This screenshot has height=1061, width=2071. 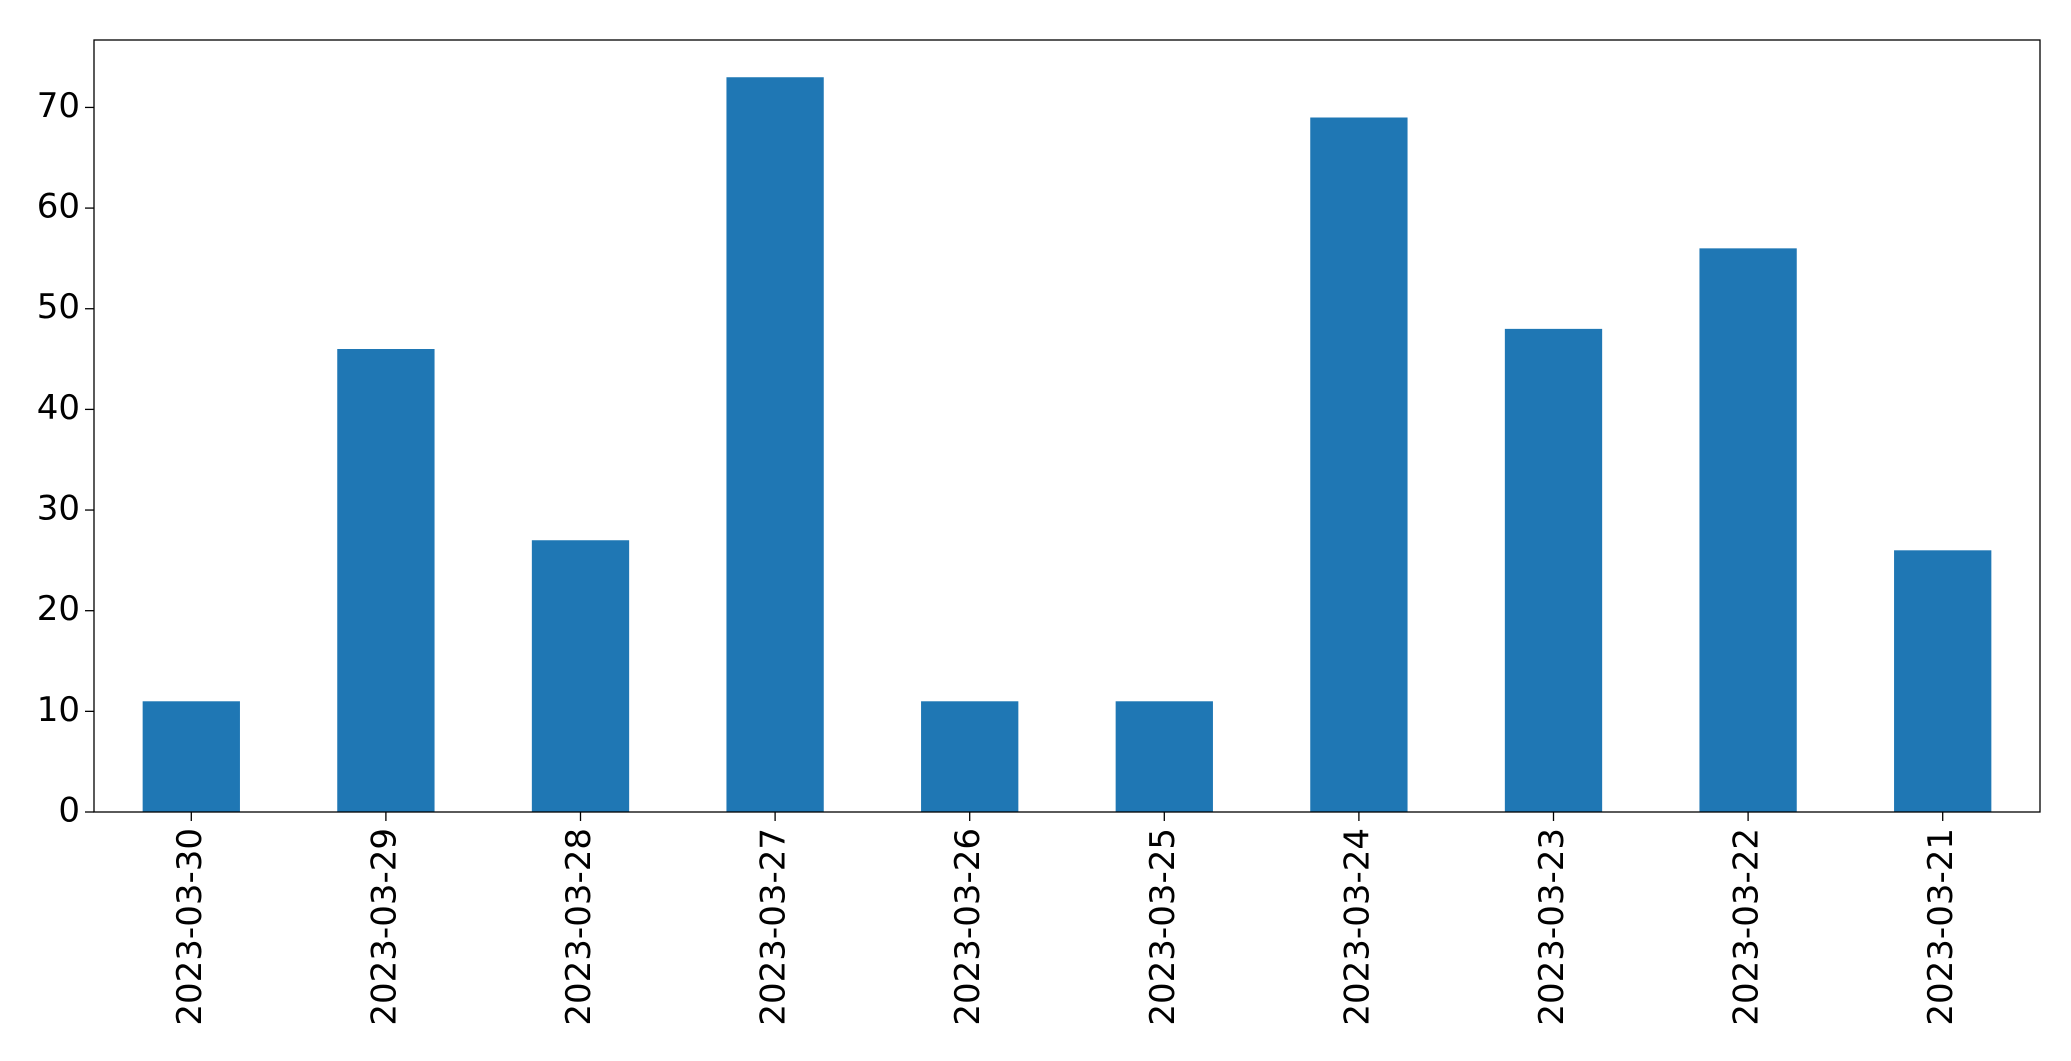 What do you see at coordinates (1941, 927) in the screenshot?
I see `x-tick-label: 2023-03-21` at bounding box center [1941, 927].